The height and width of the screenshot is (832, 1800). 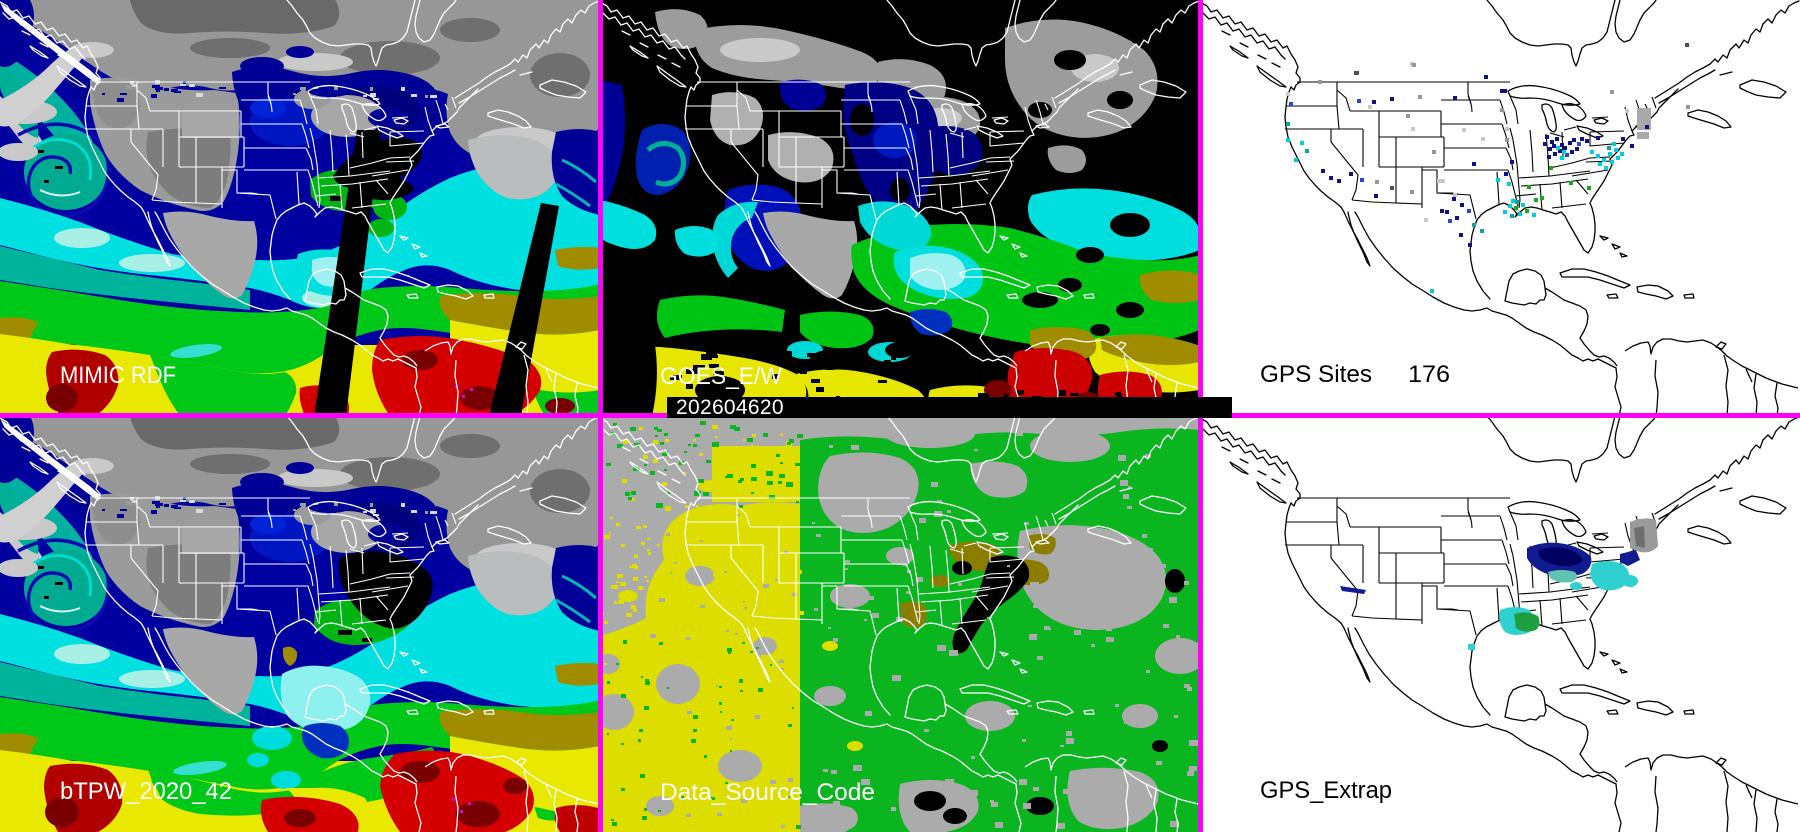 I want to click on svg-text: bTPW_2020_42, so click(x=146, y=791).